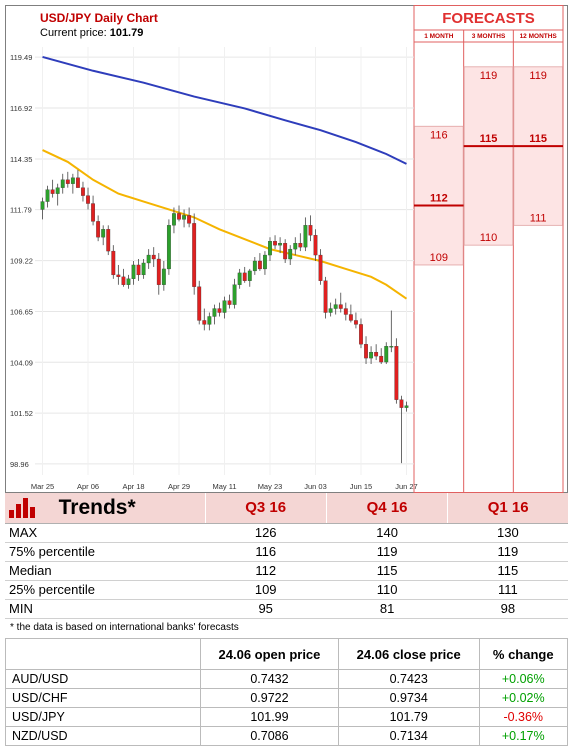  Describe the element at coordinates (489, 238) in the screenshot. I see `forecast-low-value: 110` at that location.